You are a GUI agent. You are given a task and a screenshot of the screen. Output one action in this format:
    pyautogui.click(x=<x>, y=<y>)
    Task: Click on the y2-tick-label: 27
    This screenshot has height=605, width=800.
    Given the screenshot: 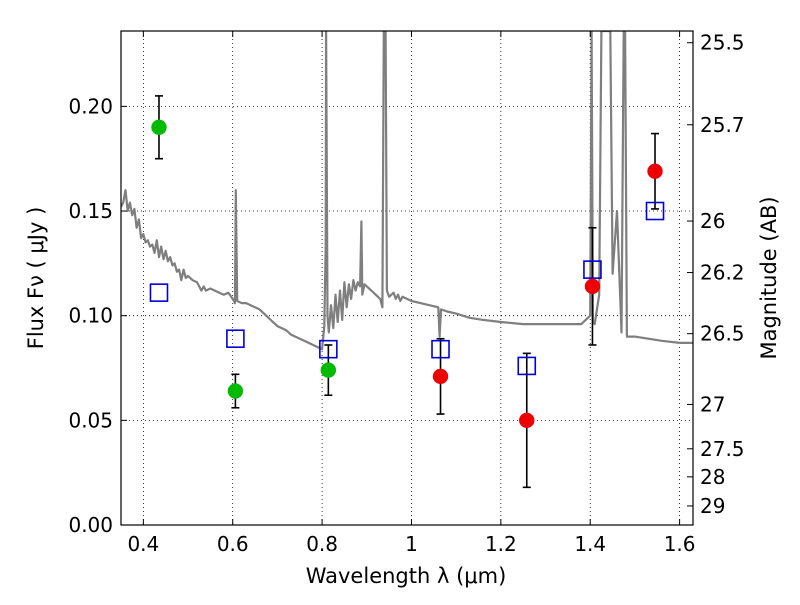 What is the action you would take?
    pyautogui.click(x=712, y=404)
    